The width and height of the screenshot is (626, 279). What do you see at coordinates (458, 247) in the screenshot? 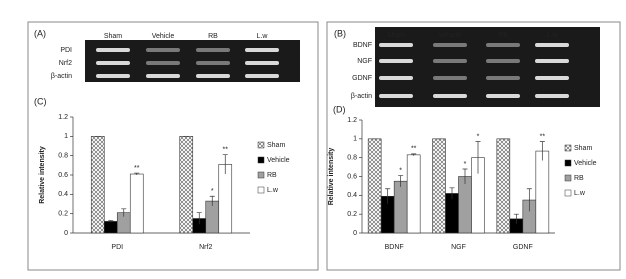
I see `x-tick-label: NGF` at bounding box center [458, 247].